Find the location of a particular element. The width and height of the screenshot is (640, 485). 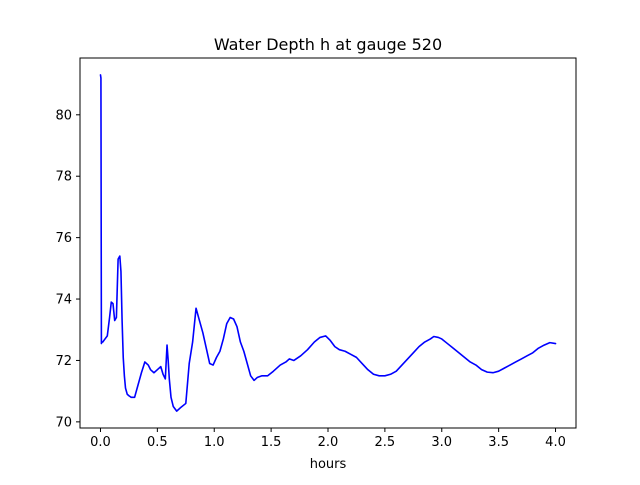

x-tick-label: 0.5 is located at coordinates (157, 442).